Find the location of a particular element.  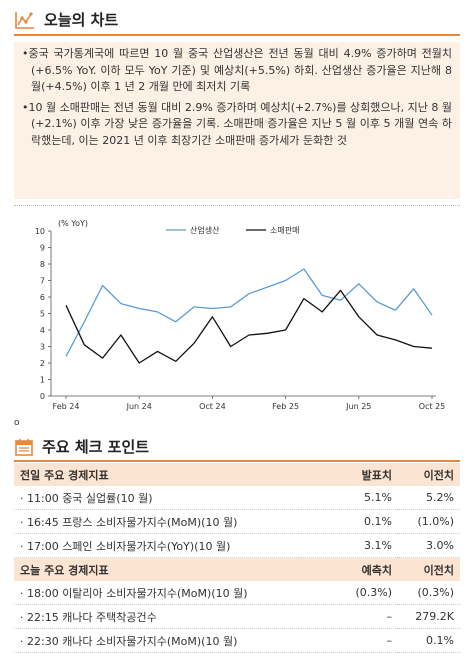

indicator-prior: (0.3%) is located at coordinates (429, 593).